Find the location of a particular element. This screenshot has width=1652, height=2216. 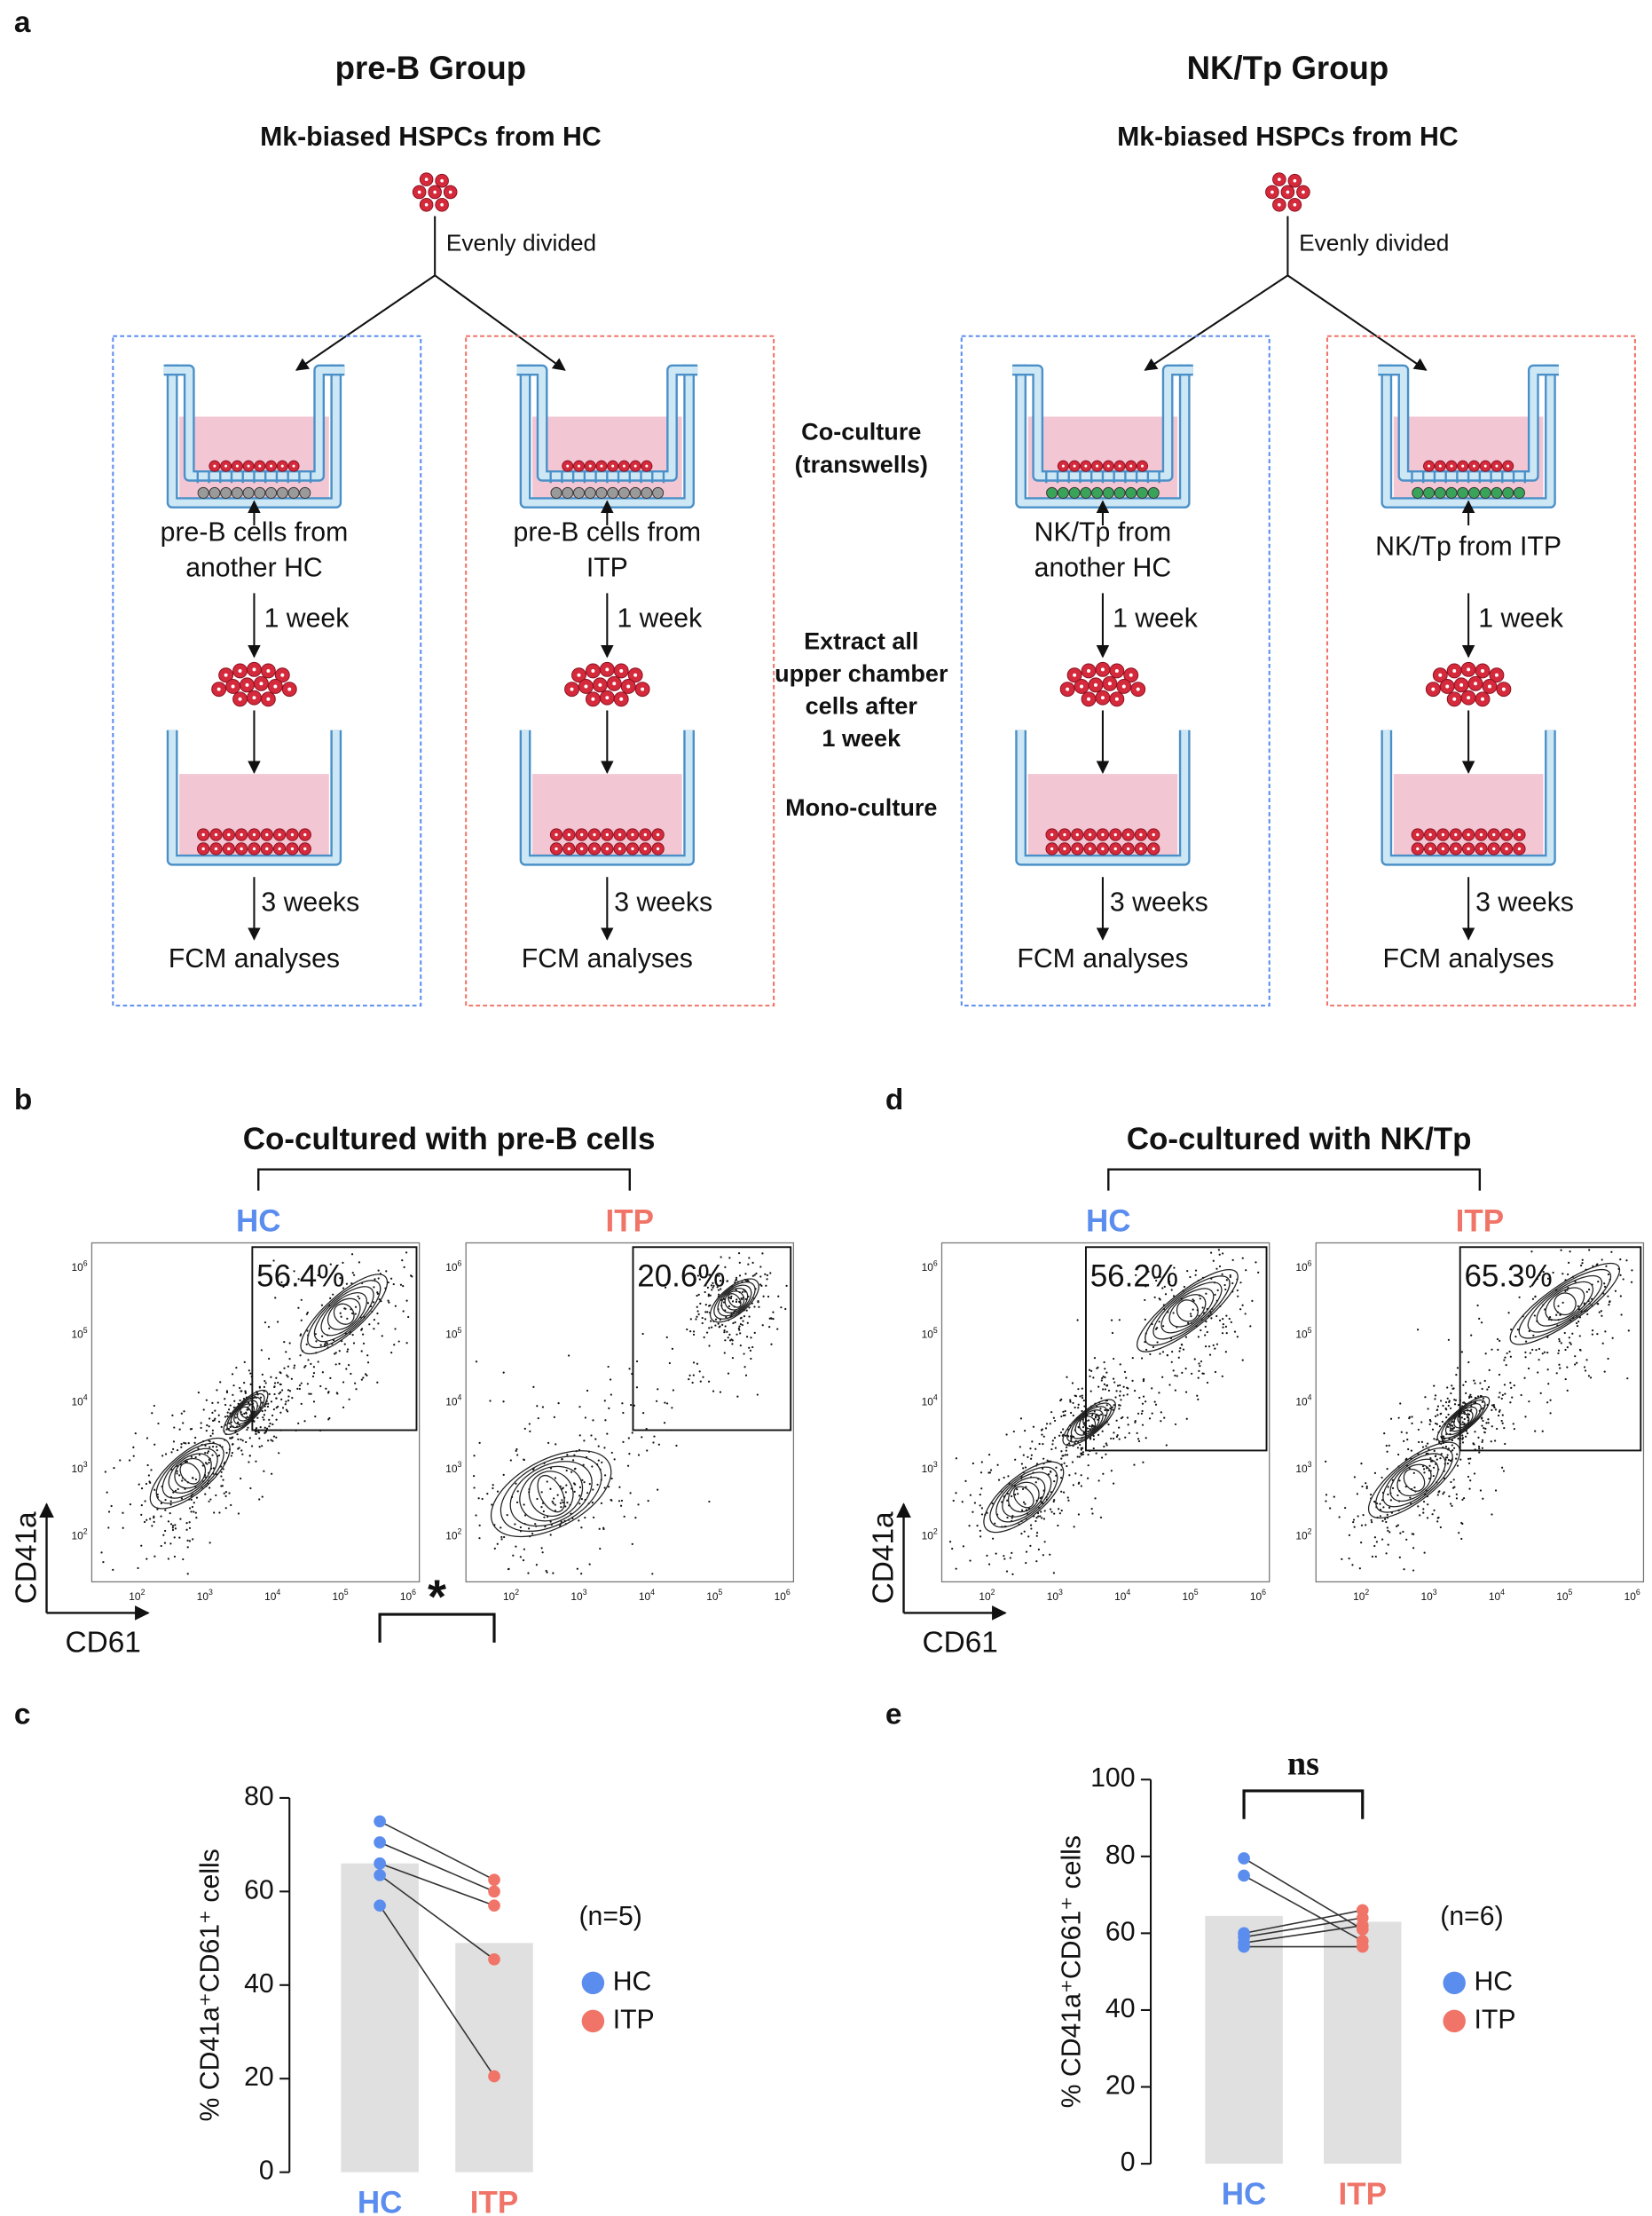

y-tick-label: 0 is located at coordinates (266, 2172).